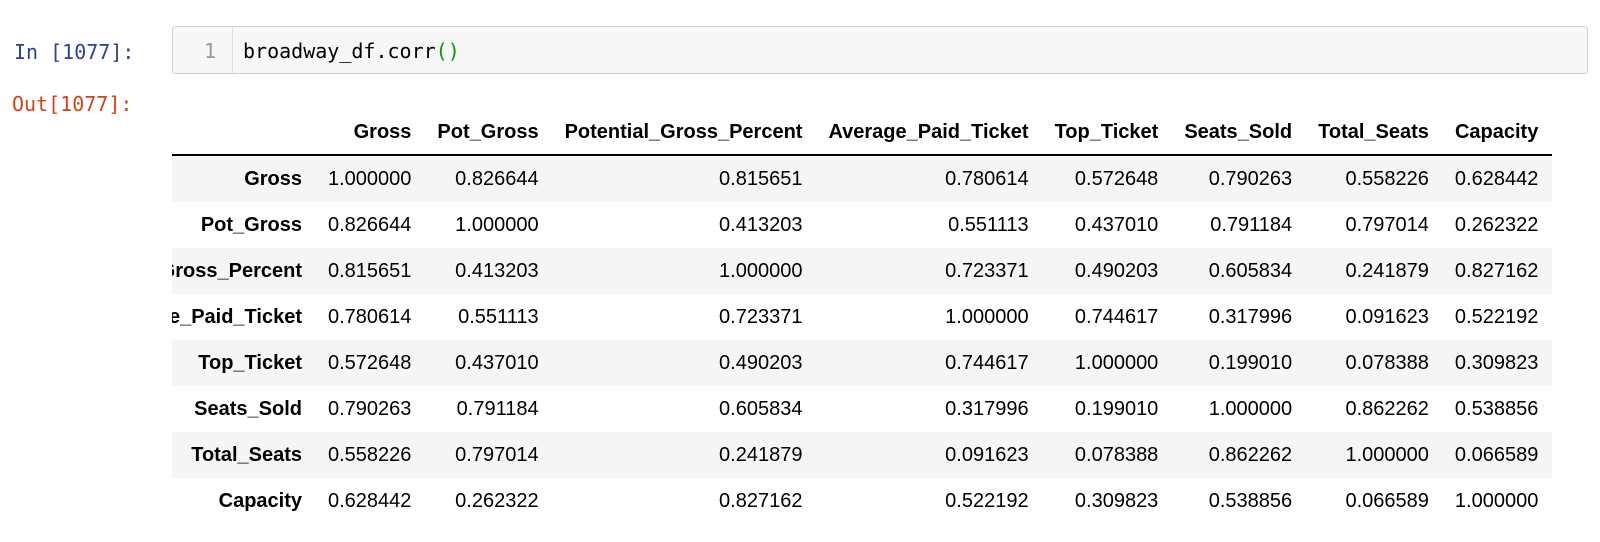 The image size is (1600, 542). Describe the element at coordinates (251, 224) in the screenshot. I see `row-index-text: Pot_Gross` at that location.